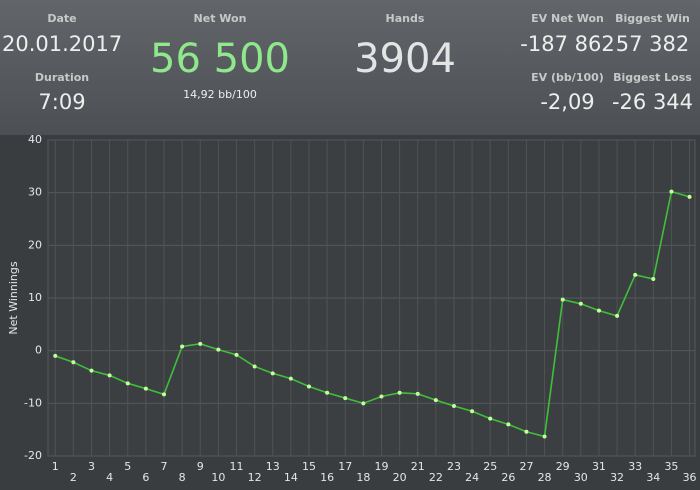 The image size is (700, 490). Describe the element at coordinates (236, 466) in the screenshot. I see `x-tick-label: 11` at that location.